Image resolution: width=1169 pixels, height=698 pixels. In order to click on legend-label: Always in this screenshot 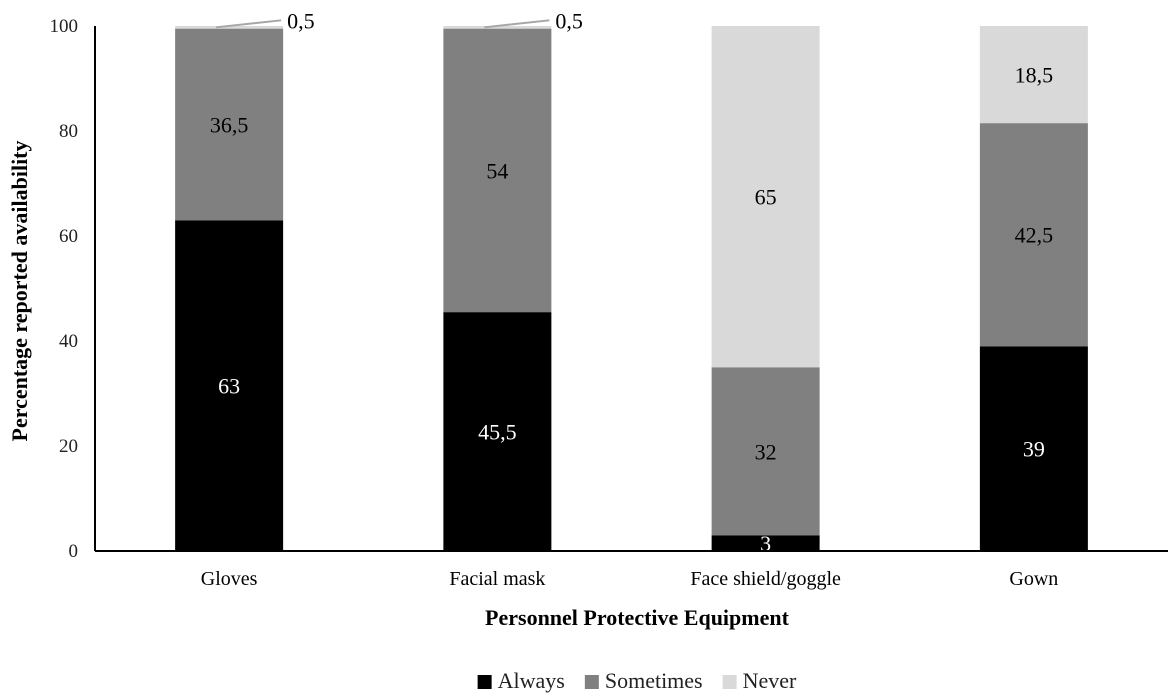, I will do `click(531, 680)`.